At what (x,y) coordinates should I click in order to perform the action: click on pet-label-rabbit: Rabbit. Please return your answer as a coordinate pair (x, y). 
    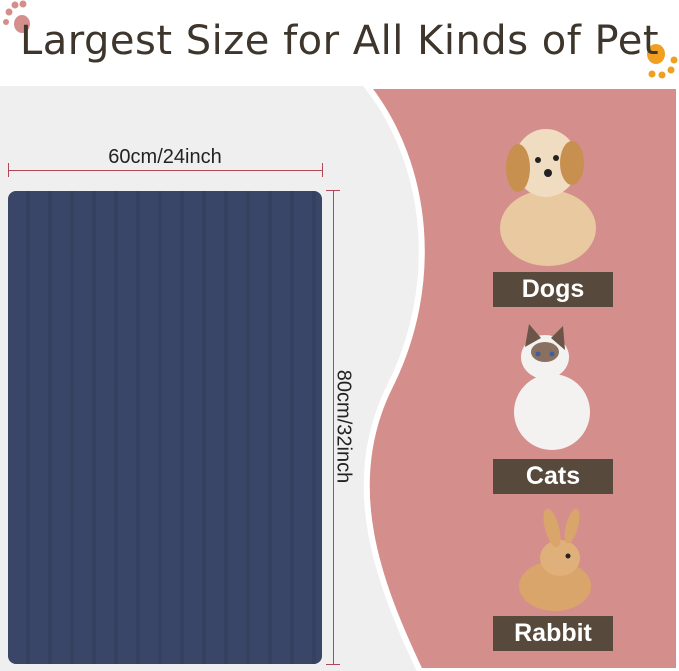
    Looking at the image, I should click on (553, 633).